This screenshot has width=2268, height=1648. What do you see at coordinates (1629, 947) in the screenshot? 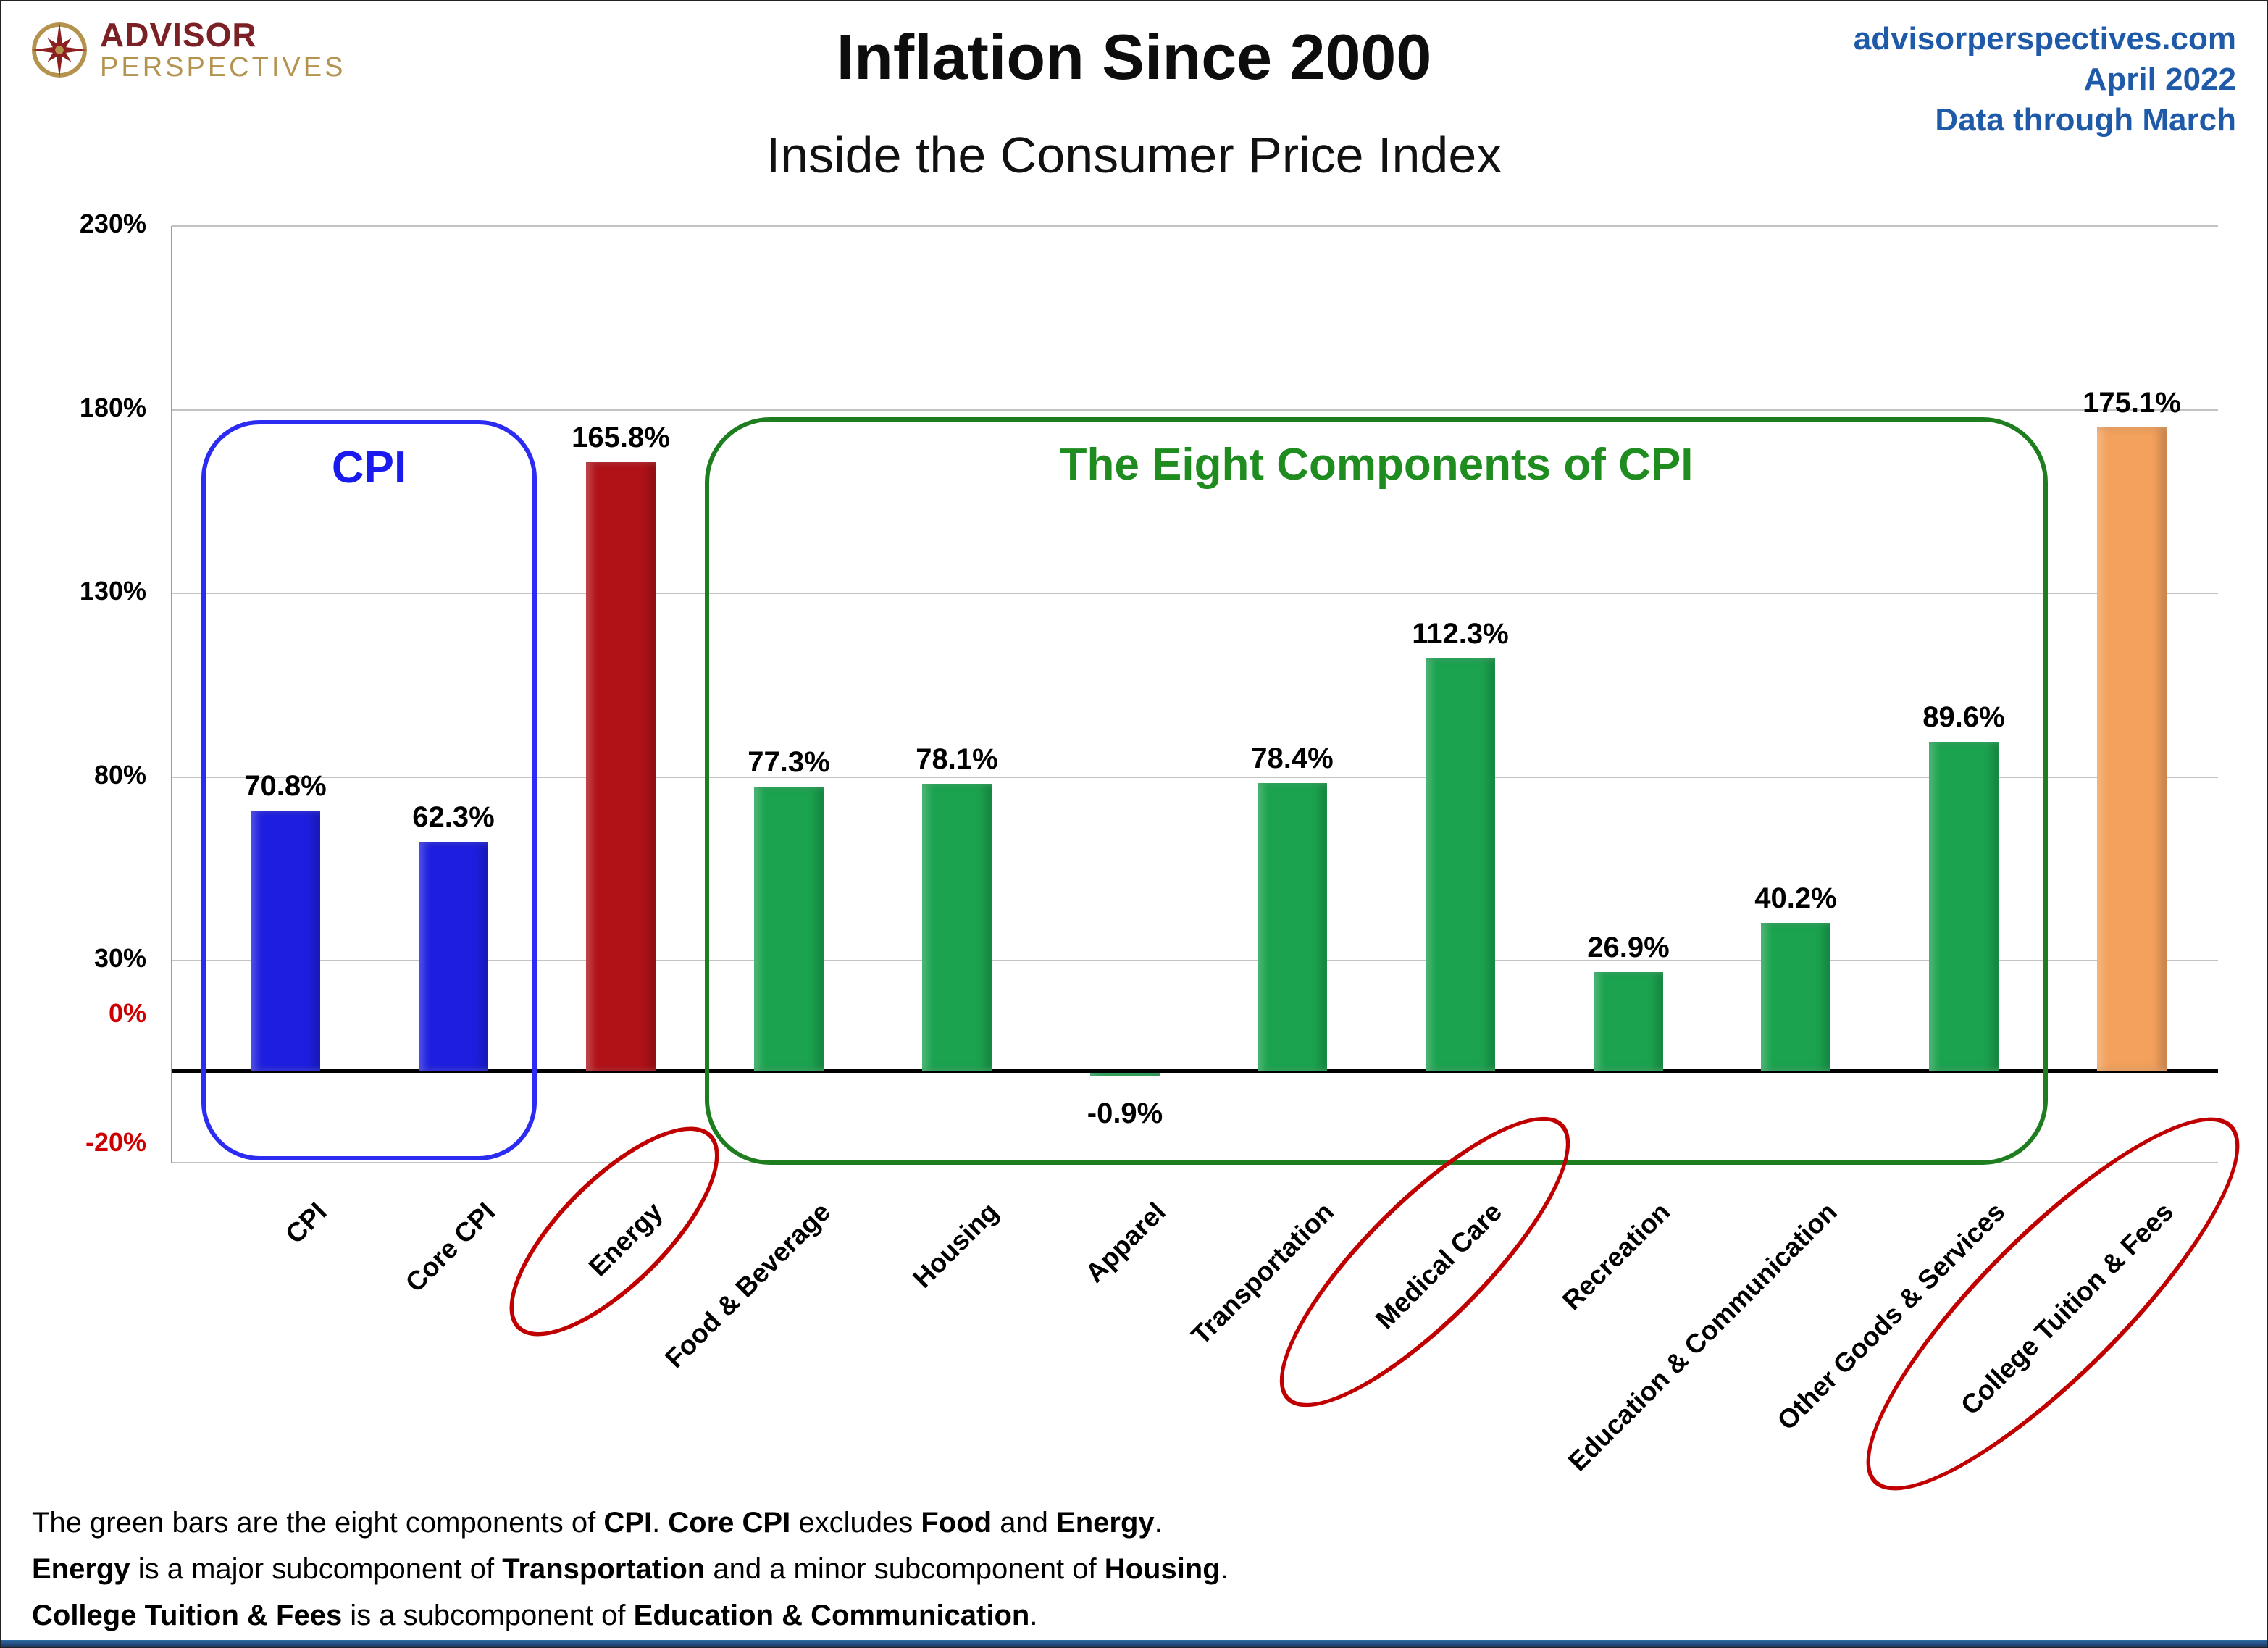
I see `bar-value-label: 26.9%` at bounding box center [1629, 947].